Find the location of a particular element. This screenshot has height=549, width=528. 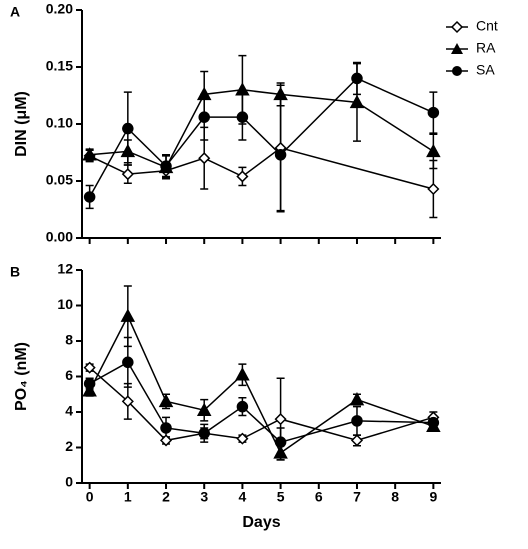

x-tick-label: 3 is located at coordinates (204, 497).